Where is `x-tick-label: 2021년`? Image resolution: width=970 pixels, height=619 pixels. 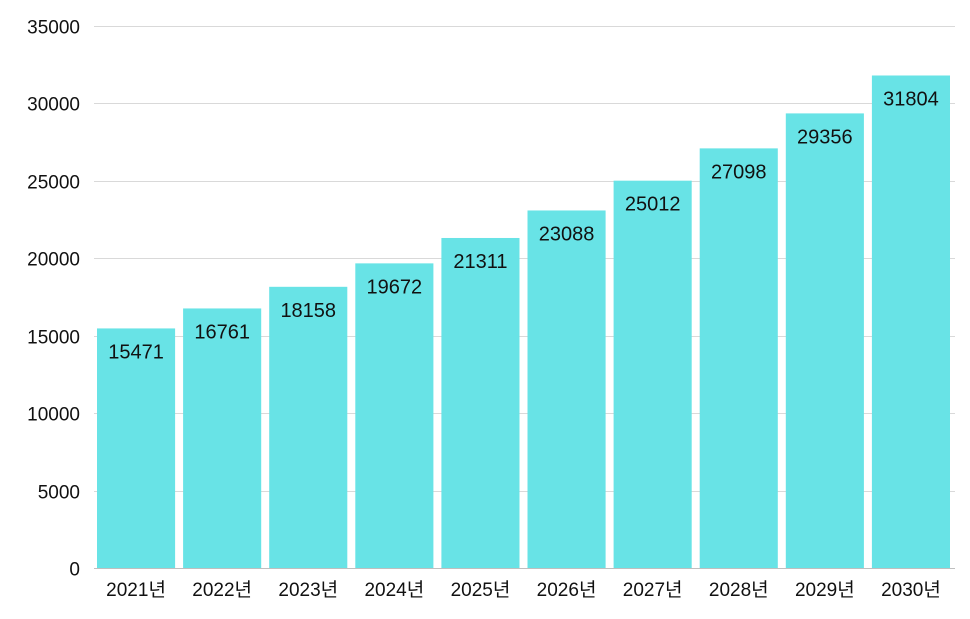 x-tick-label: 2021년 is located at coordinates (136, 590).